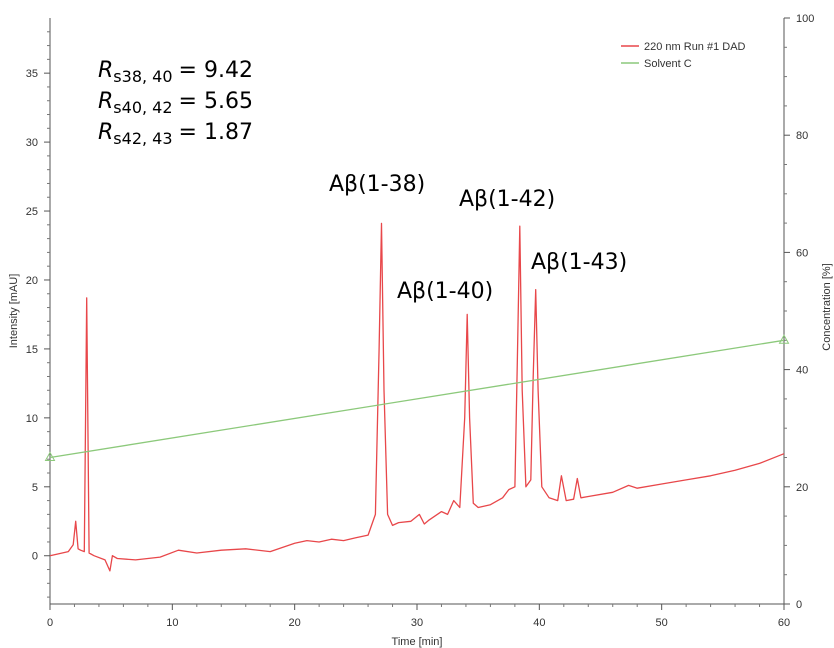  I want to click on resolution-value: = 5.65, so click(216, 101).